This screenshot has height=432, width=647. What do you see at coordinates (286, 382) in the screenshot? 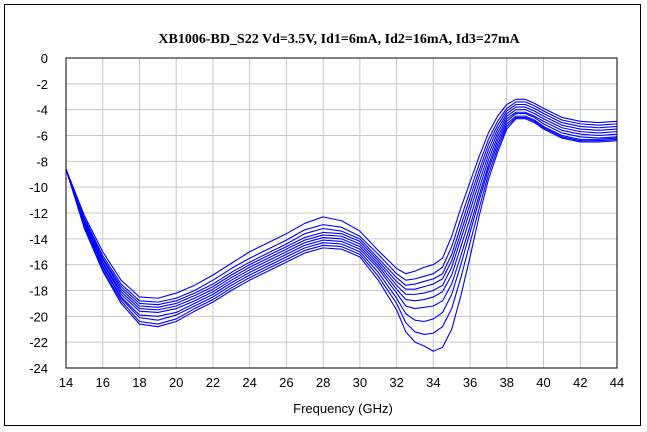
I see `x-tick-label: 26` at bounding box center [286, 382].